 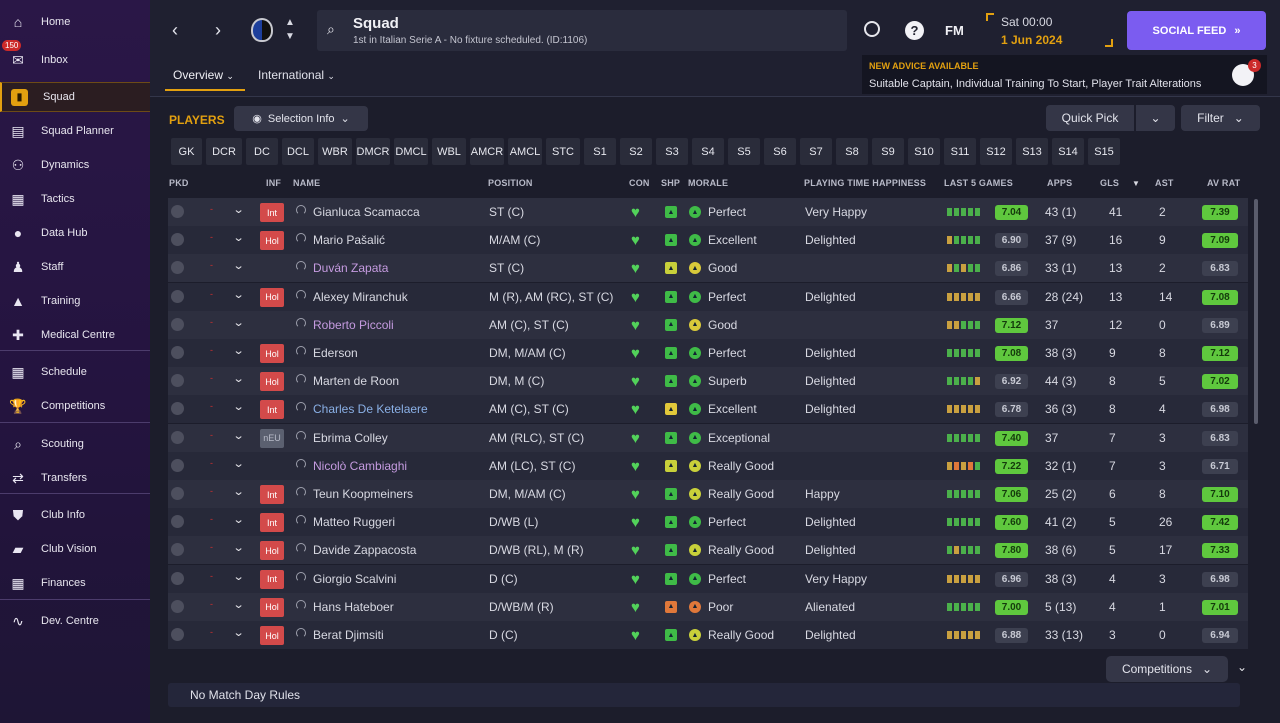 What do you see at coordinates (924, 151) in the screenshot?
I see `position-tab-s10: S10` at bounding box center [924, 151].